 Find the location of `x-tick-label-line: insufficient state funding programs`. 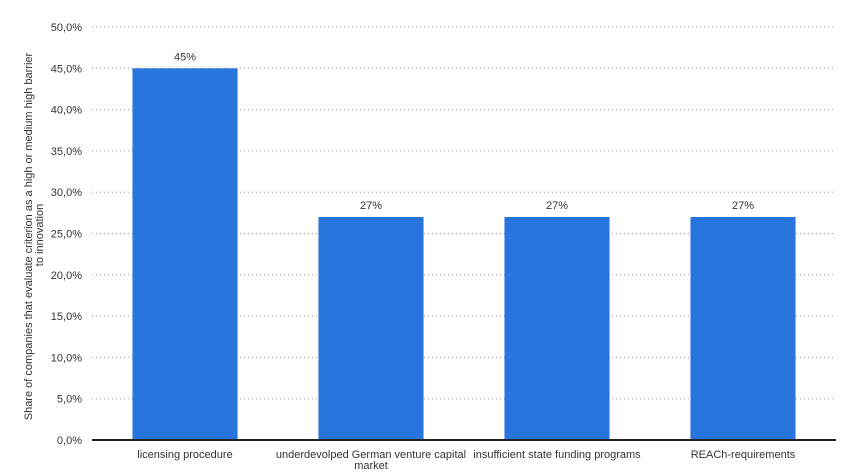

x-tick-label-line: insufficient state funding programs is located at coordinates (557, 455).